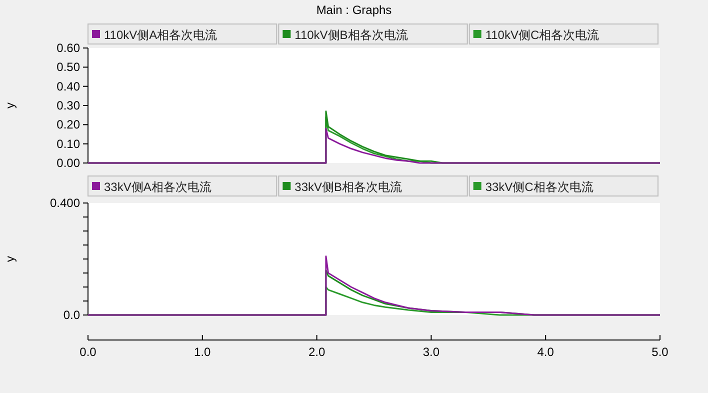 The image size is (708, 393). Describe the element at coordinates (68, 105) in the screenshot. I see `y-tick-label: 0.30` at that location.